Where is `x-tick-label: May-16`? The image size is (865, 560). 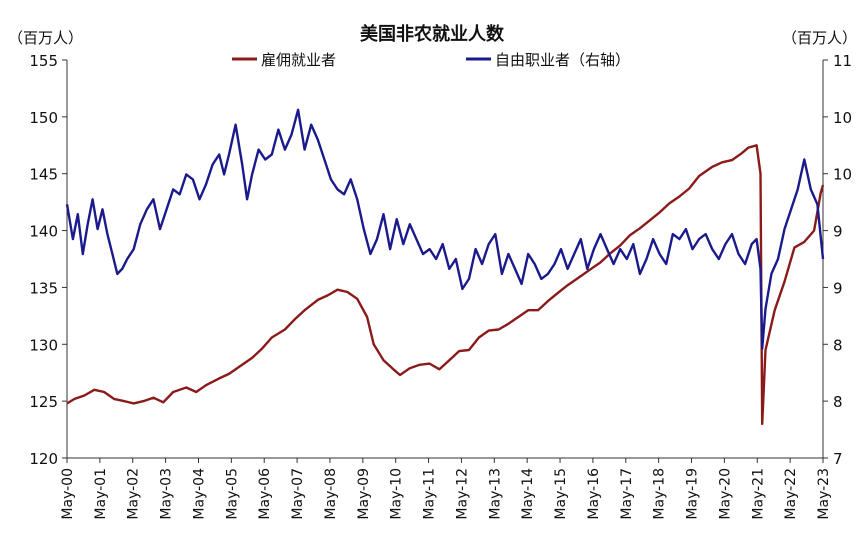
x-tick-label: May-16 is located at coordinates (594, 494).